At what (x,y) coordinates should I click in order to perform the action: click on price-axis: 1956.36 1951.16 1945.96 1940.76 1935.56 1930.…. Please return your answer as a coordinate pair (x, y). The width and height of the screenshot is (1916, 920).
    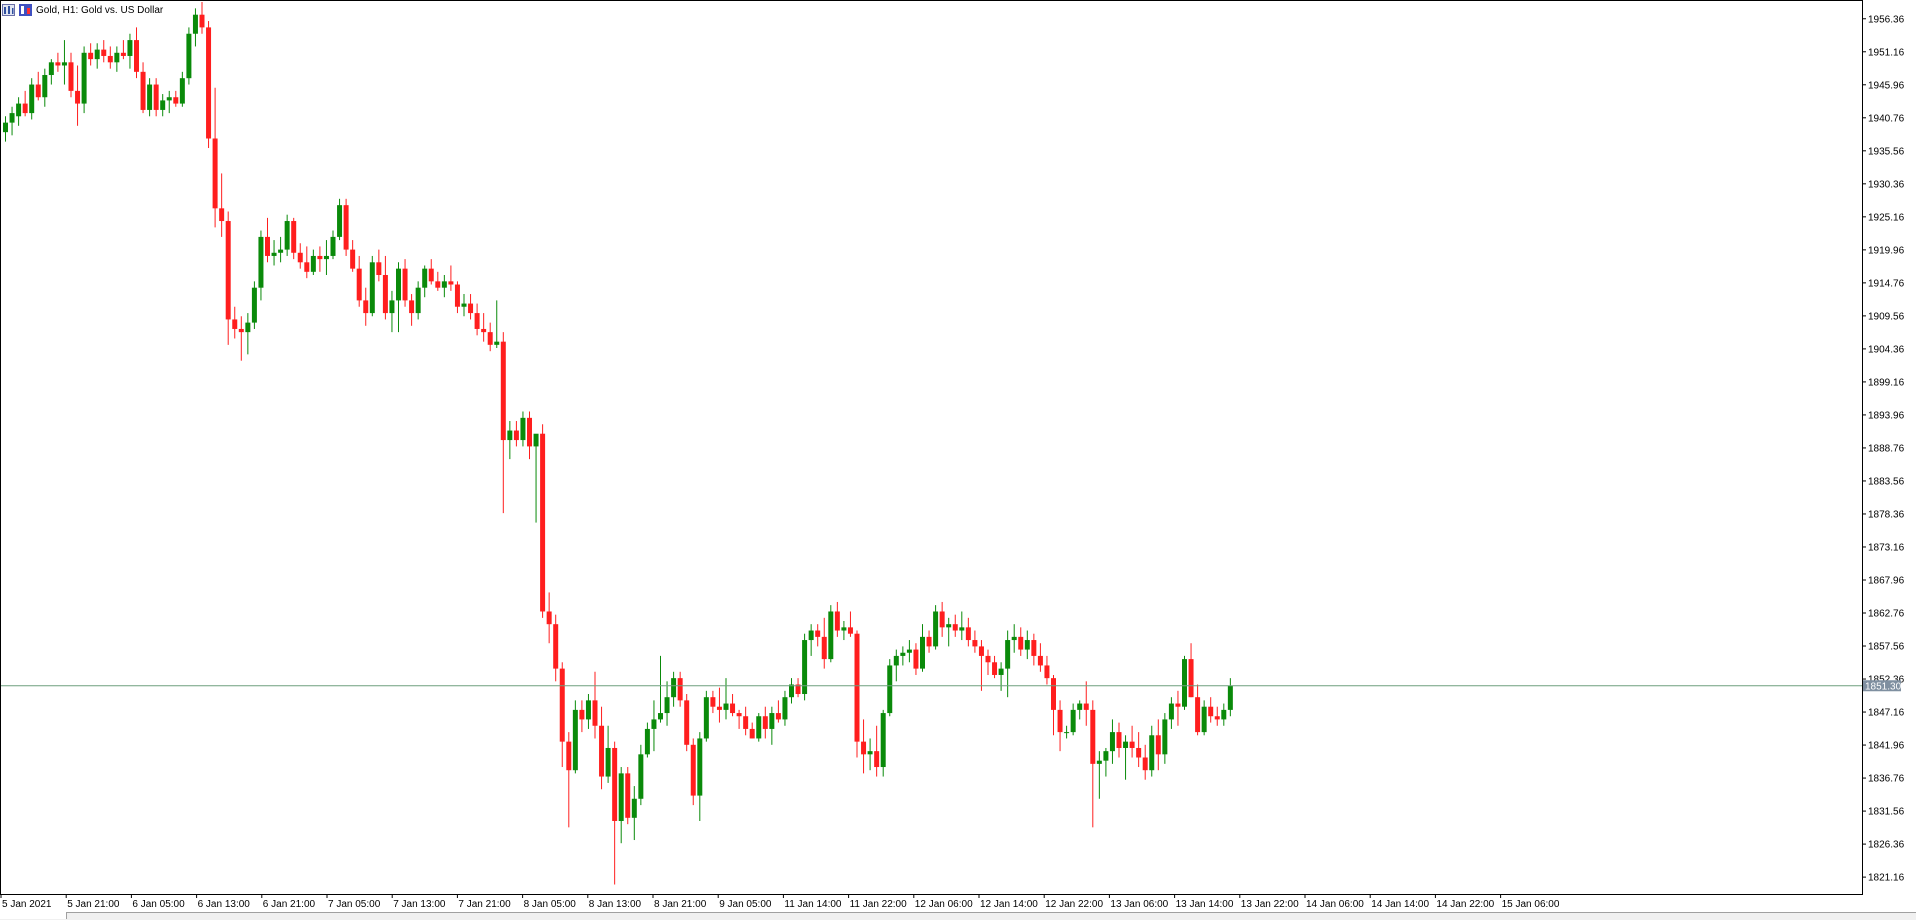
    Looking at the image, I should click on (1883, 449).